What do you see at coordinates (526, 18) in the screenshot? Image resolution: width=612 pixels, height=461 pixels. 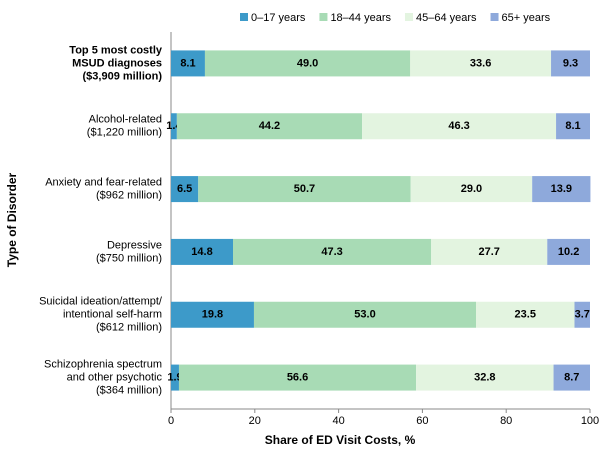 I see `legend-label: 65+ years` at bounding box center [526, 18].